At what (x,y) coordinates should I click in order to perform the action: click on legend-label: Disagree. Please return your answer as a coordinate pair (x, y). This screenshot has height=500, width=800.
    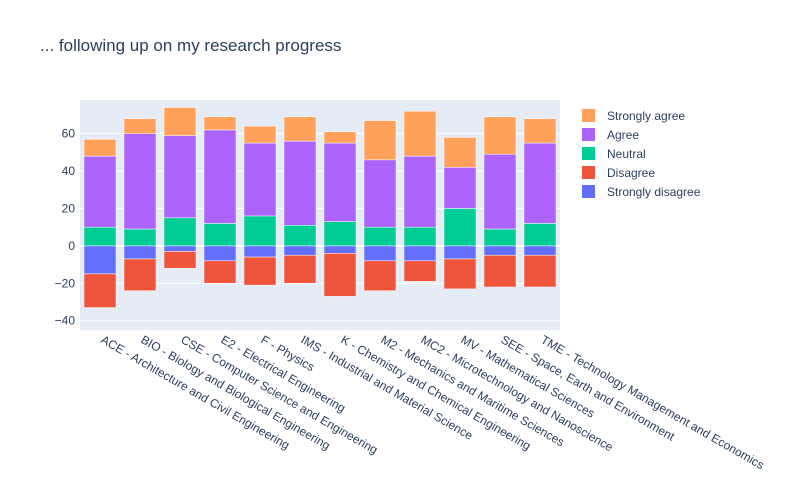
    Looking at the image, I should click on (631, 173).